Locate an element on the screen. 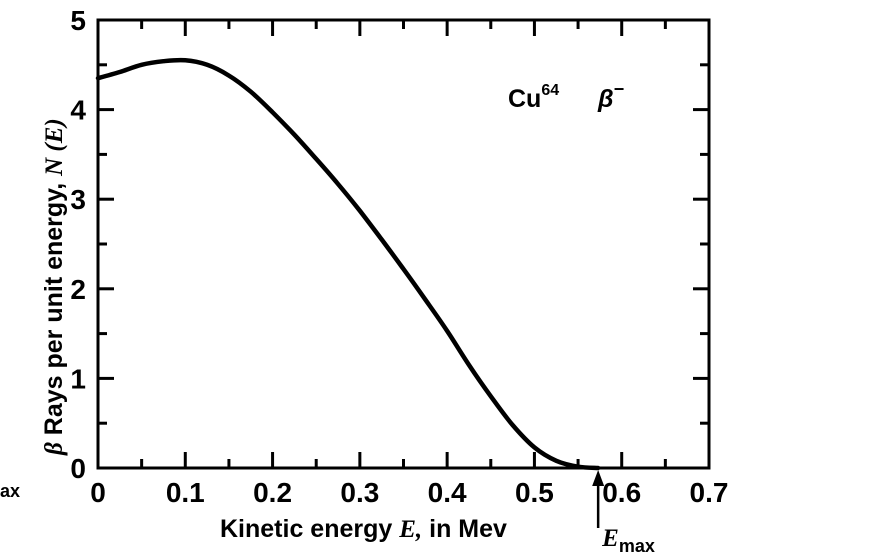 This screenshot has width=869, height=553. emax-arrow-head is located at coordinates (598, 478).